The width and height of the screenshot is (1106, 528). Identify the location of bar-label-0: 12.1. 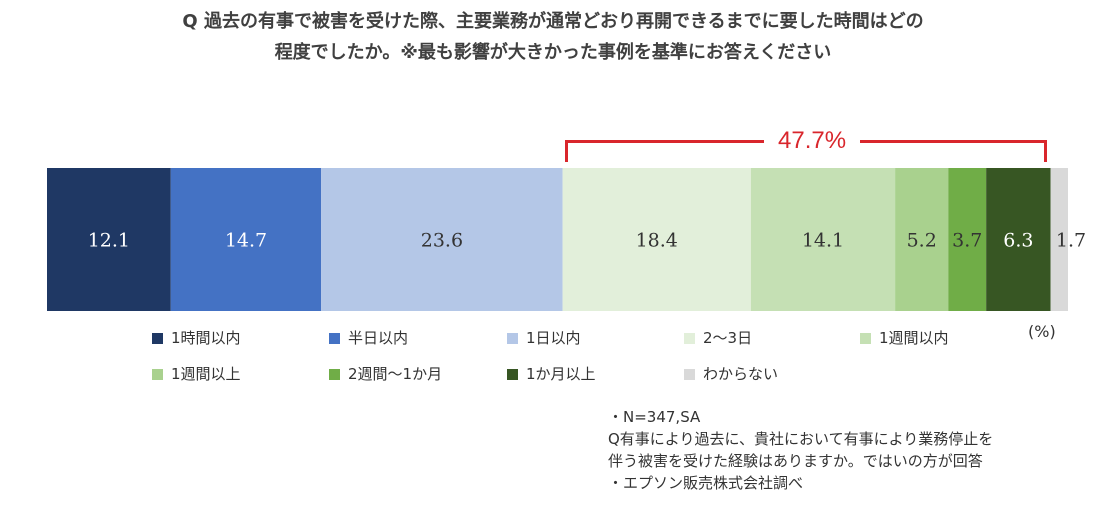
(109, 241).